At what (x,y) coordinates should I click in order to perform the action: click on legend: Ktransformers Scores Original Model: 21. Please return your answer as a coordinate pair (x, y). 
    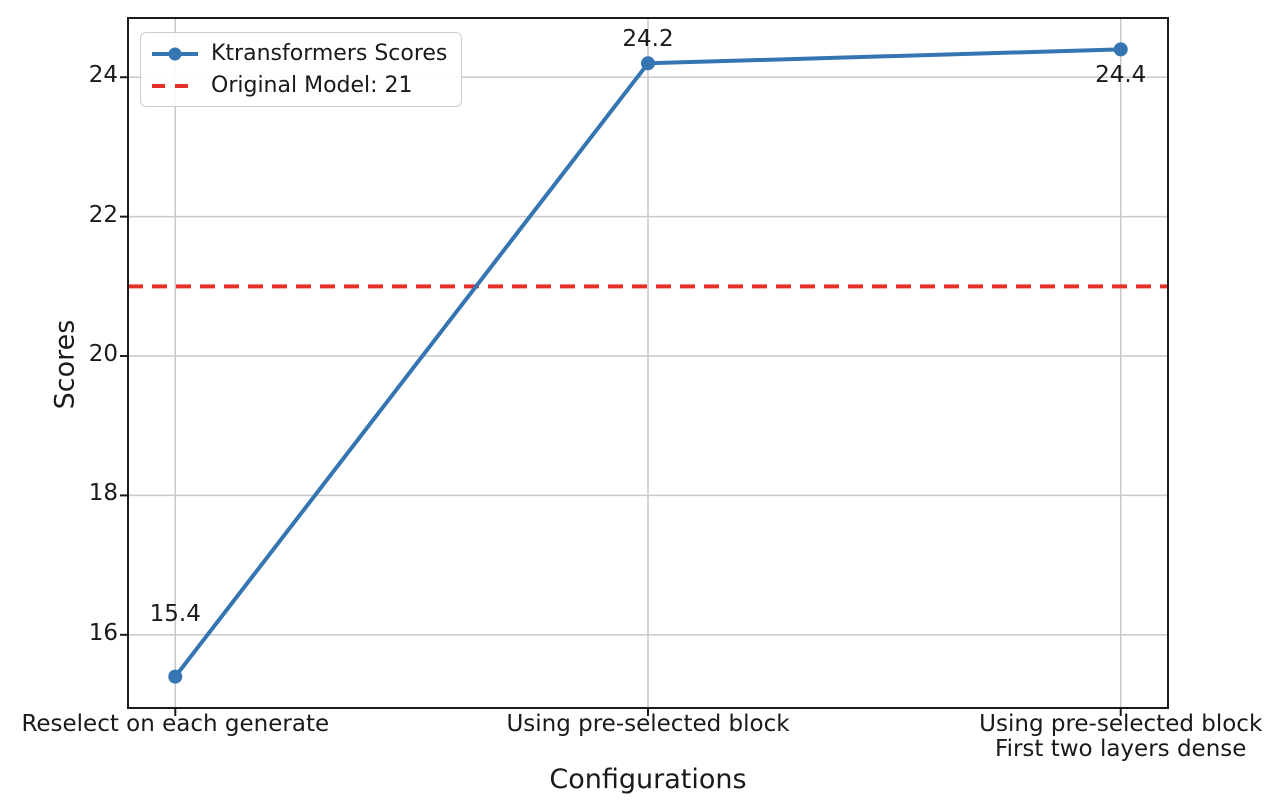
    Looking at the image, I should click on (301, 69).